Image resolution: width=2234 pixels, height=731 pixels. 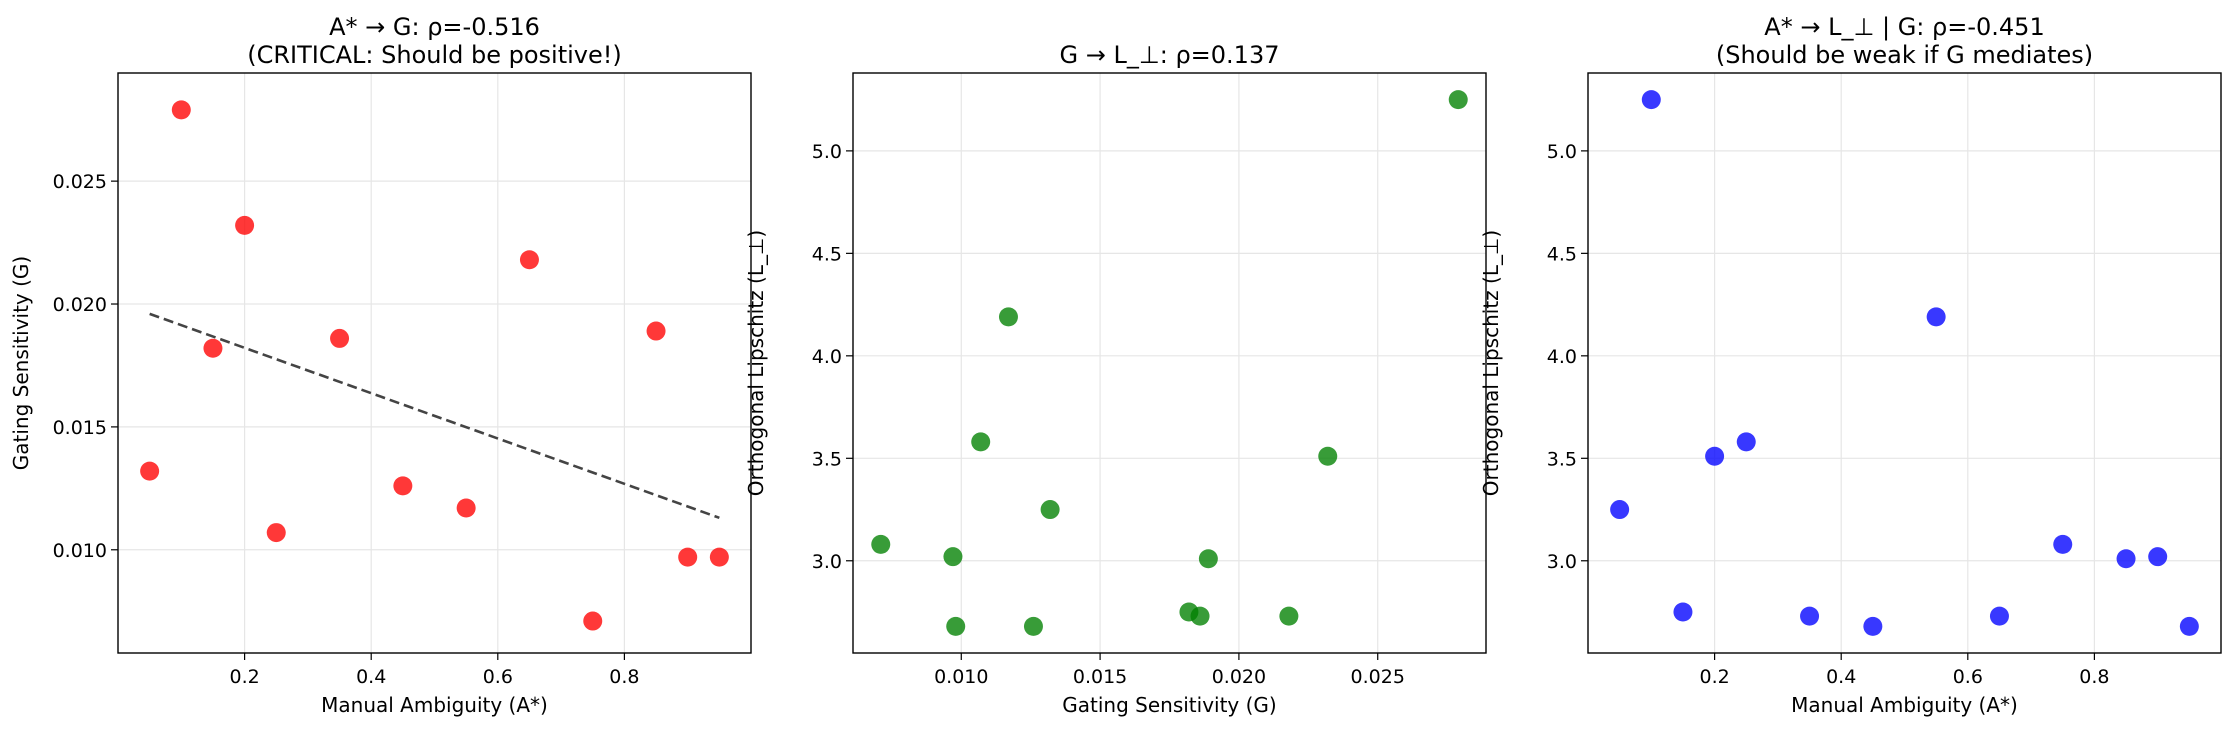 What do you see at coordinates (1904, 55) in the screenshot?
I see `chart-title-line: (Should be weak if G mediates)` at bounding box center [1904, 55].